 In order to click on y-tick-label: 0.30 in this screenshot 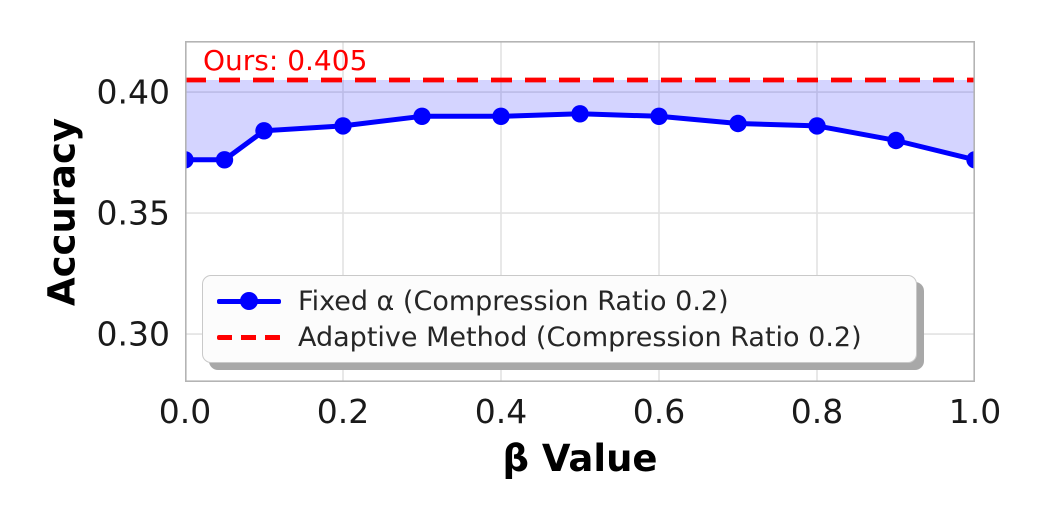, I will do `click(133, 334)`.